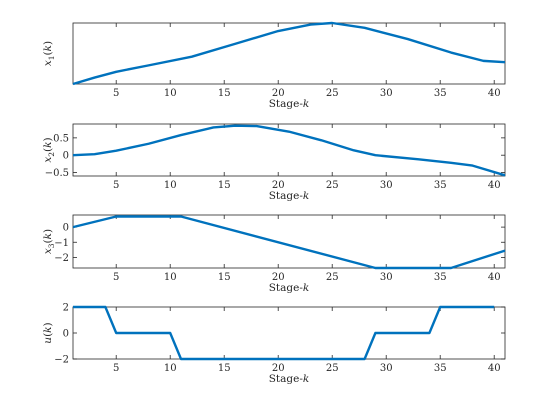 This screenshot has height=420, width=560. Describe the element at coordinates (49, 149) in the screenshot. I see `y-axis-label: x2(k)` at that location.